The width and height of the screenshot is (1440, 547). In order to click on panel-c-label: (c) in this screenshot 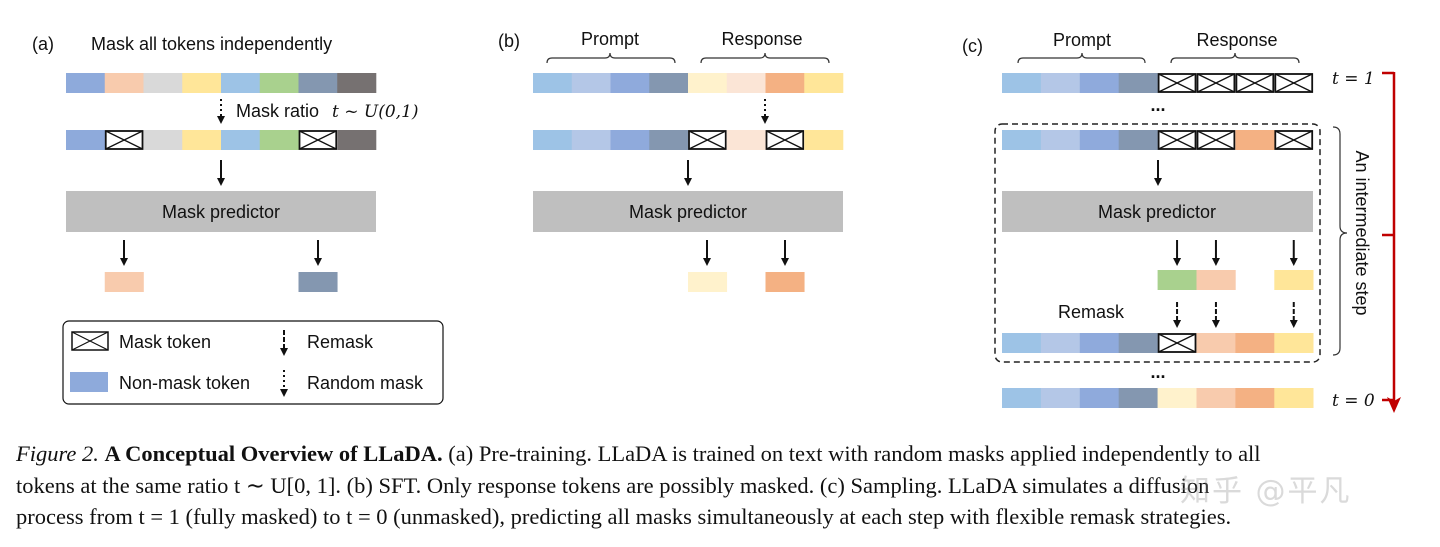, I will do `click(972, 46)`.